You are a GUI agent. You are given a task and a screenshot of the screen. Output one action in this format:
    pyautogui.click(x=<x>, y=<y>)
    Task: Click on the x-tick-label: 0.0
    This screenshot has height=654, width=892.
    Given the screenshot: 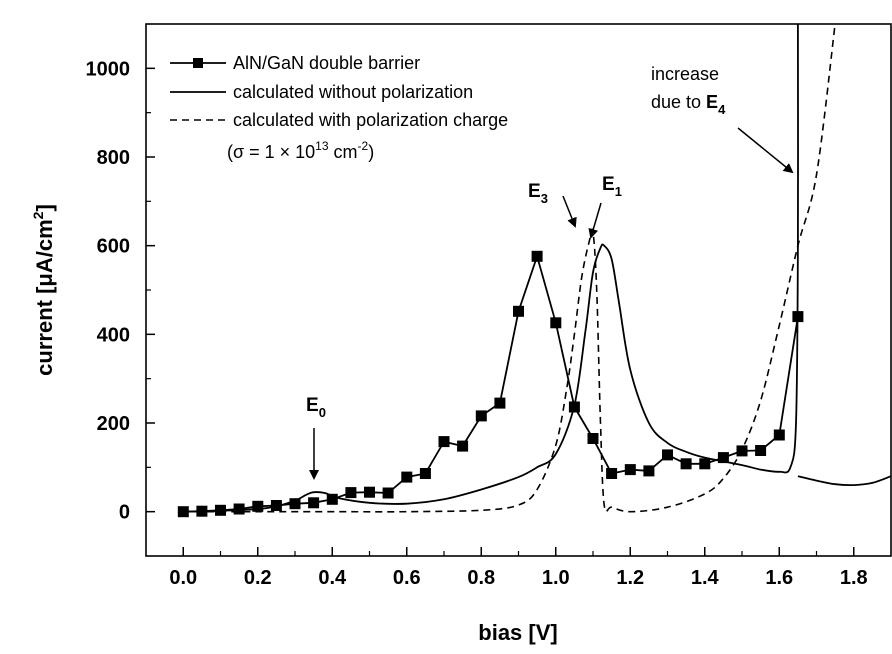 What is the action you would take?
    pyautogui.click(x=183, y=578)
    